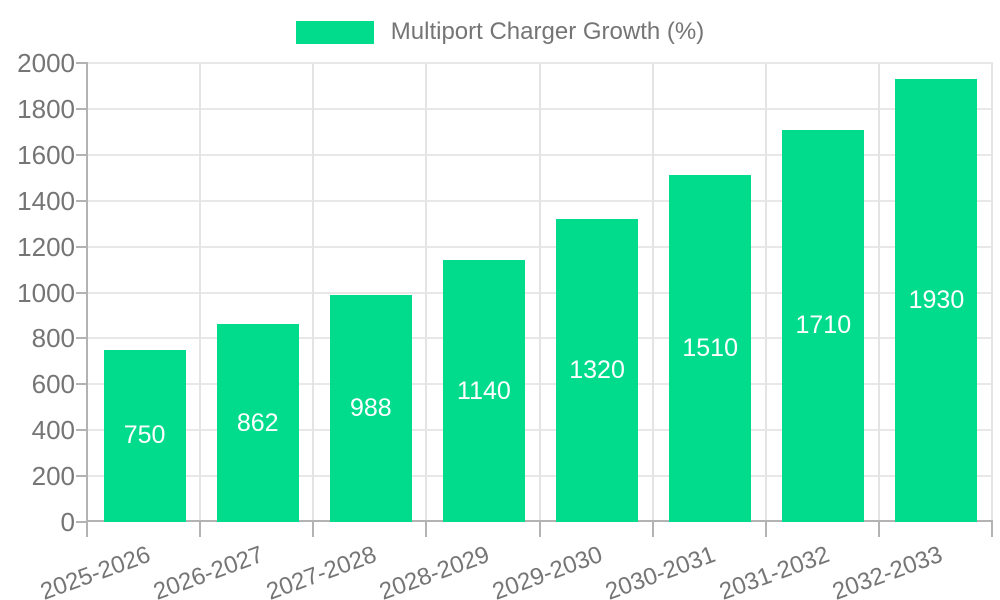  I want to click on bar: 988, so click(370, 408).